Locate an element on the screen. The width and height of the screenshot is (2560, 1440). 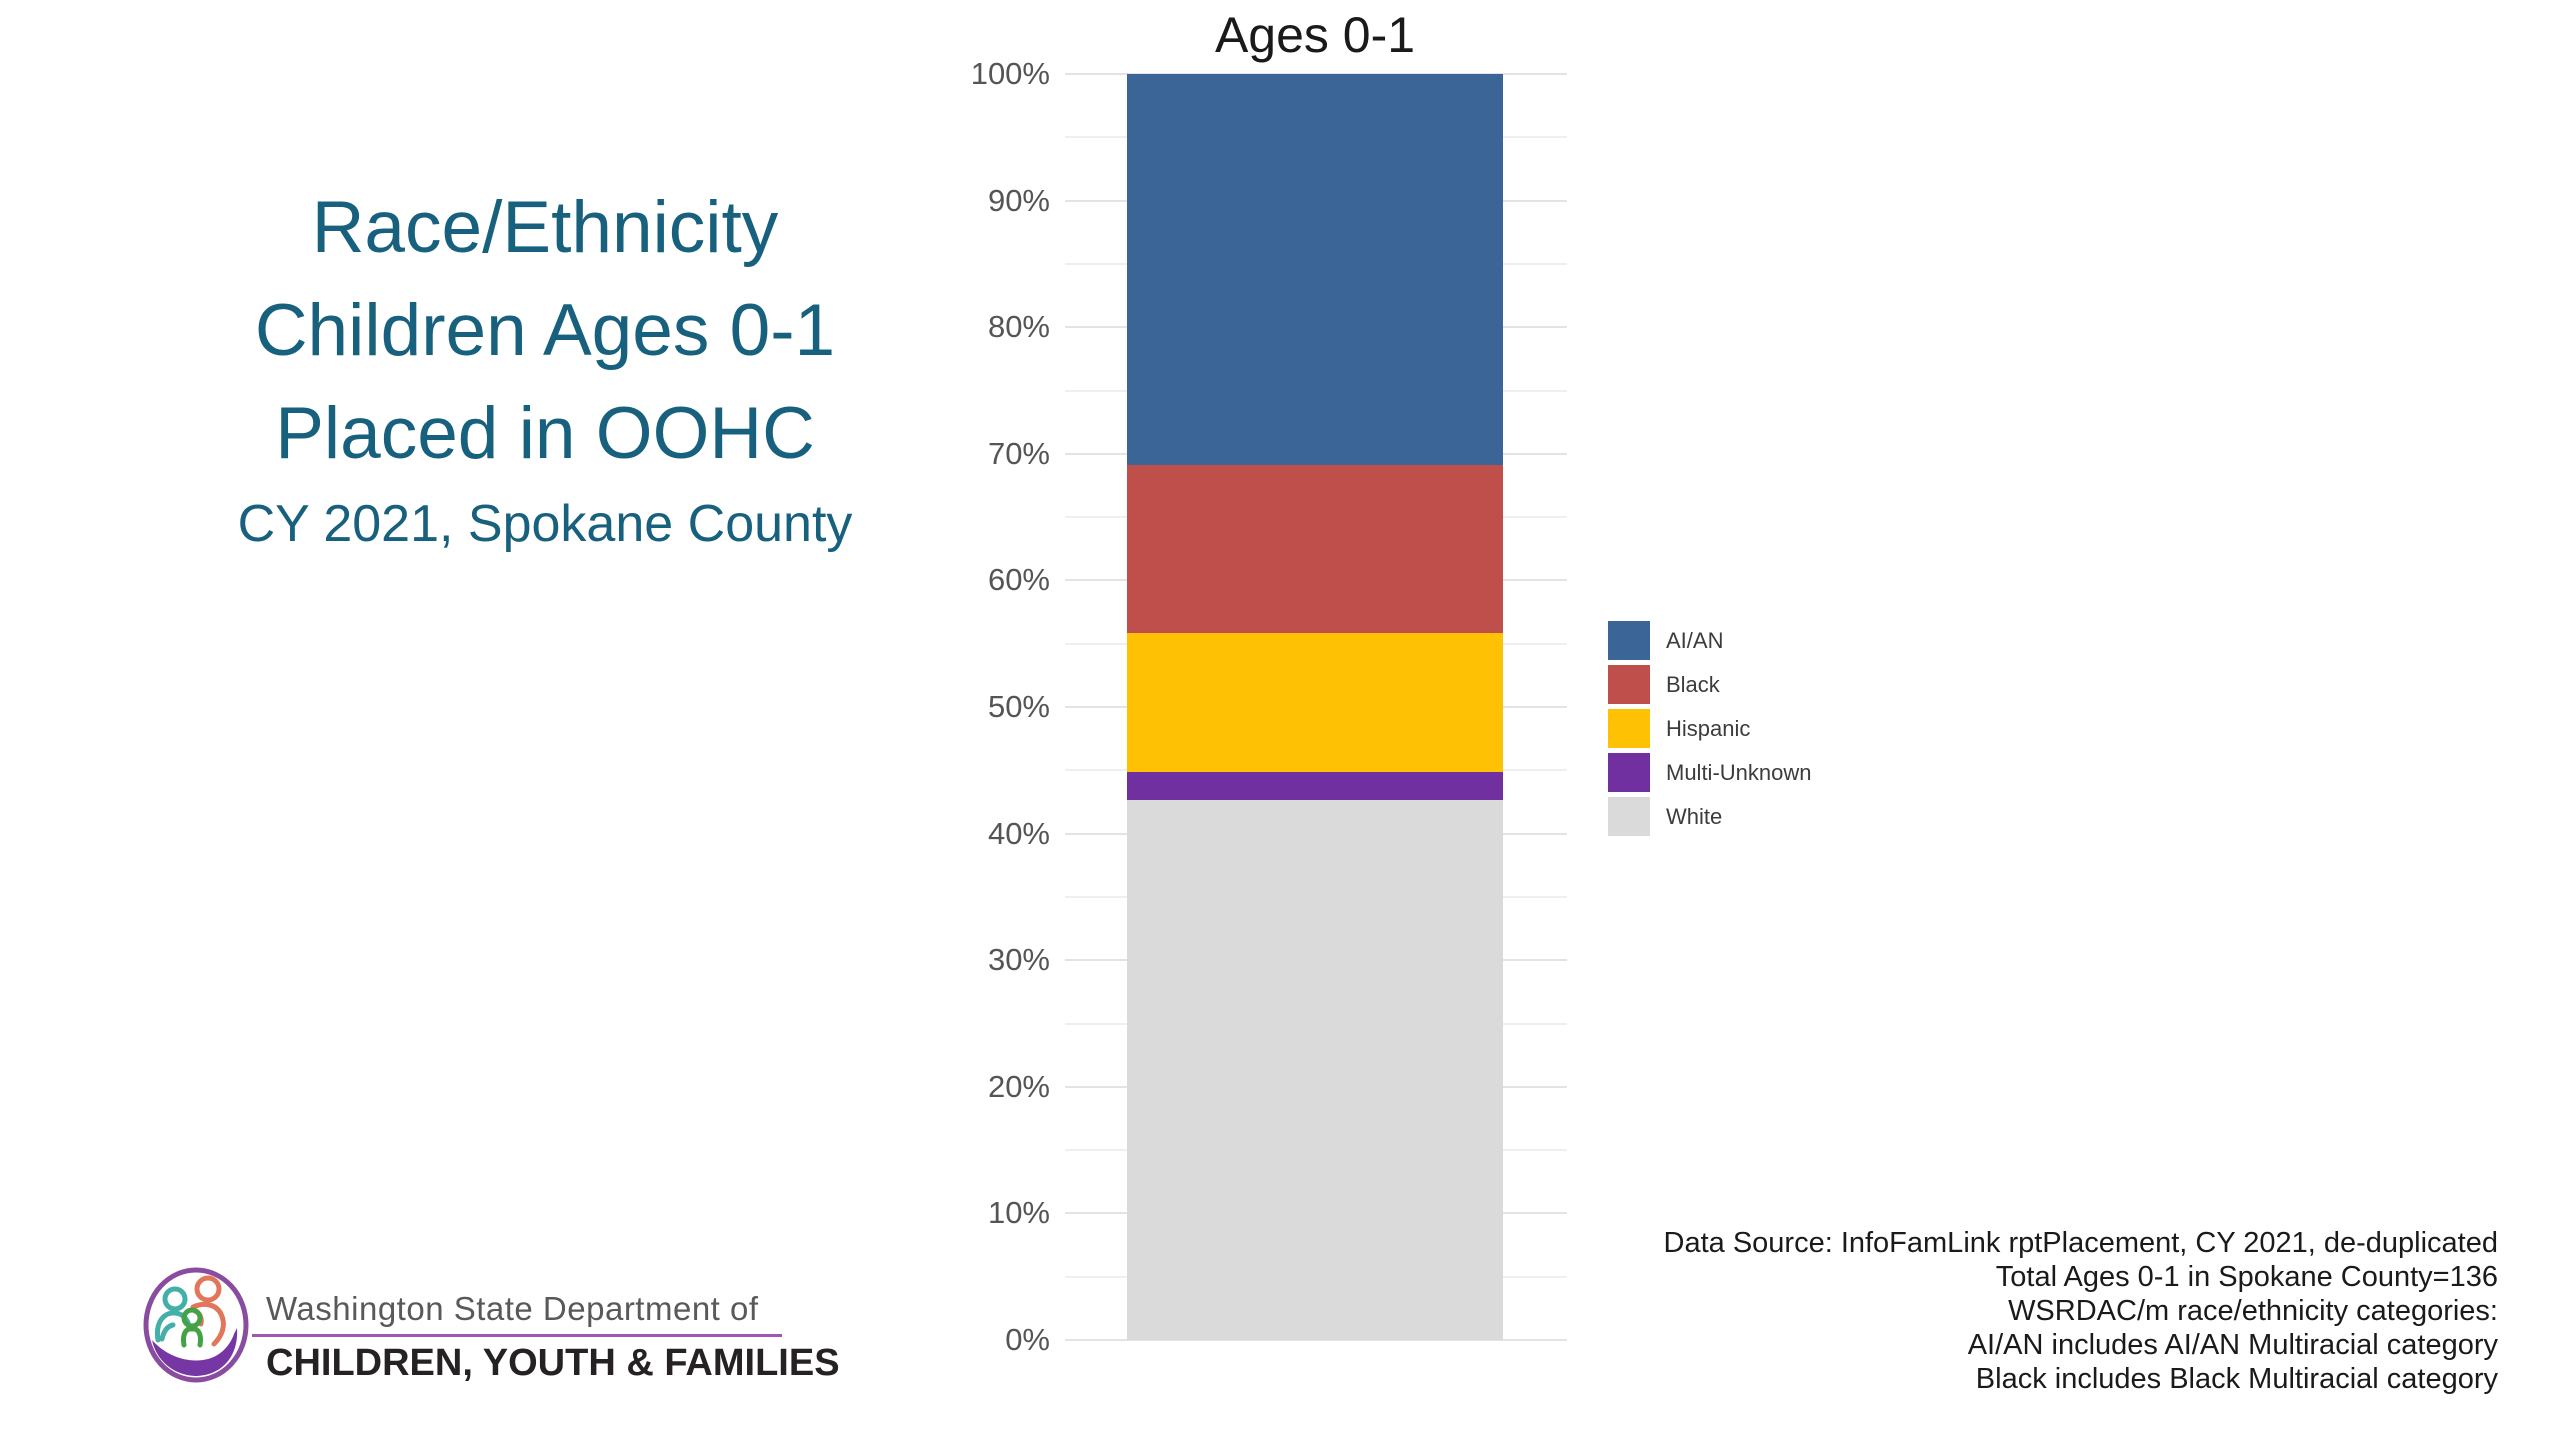
headline-line-3: Placed in OOHC is located at coordinates (545, 433).